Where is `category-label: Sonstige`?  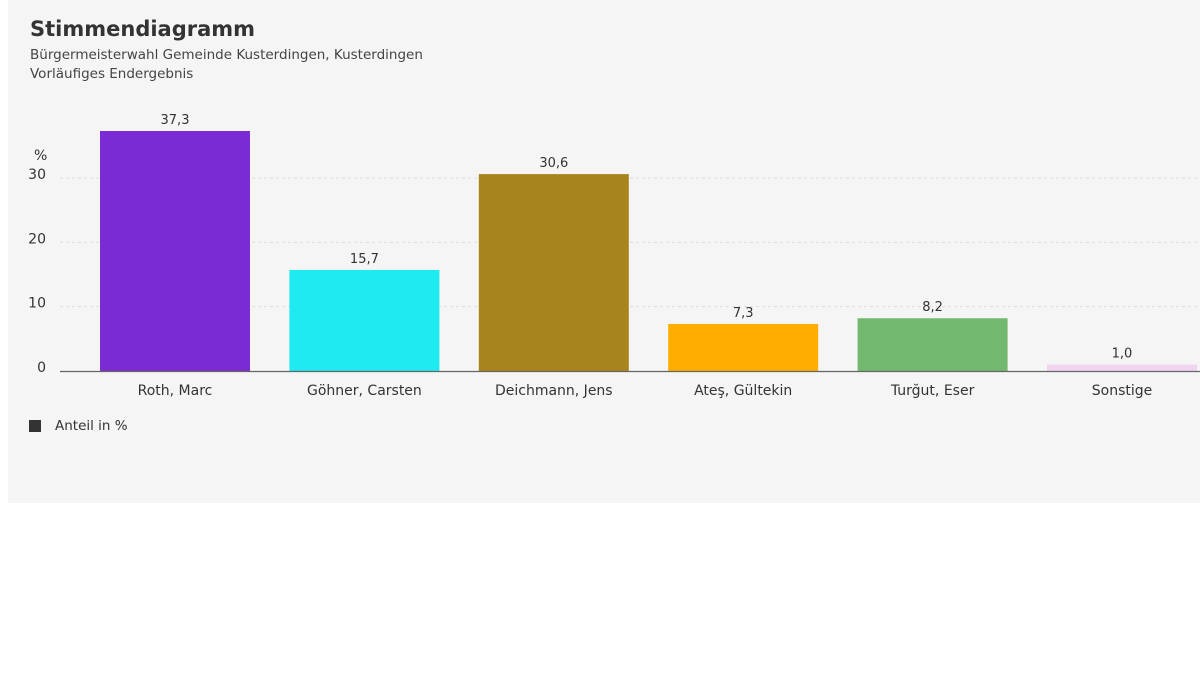
category-label: Sonstige is located at coordinates (1122, 391).